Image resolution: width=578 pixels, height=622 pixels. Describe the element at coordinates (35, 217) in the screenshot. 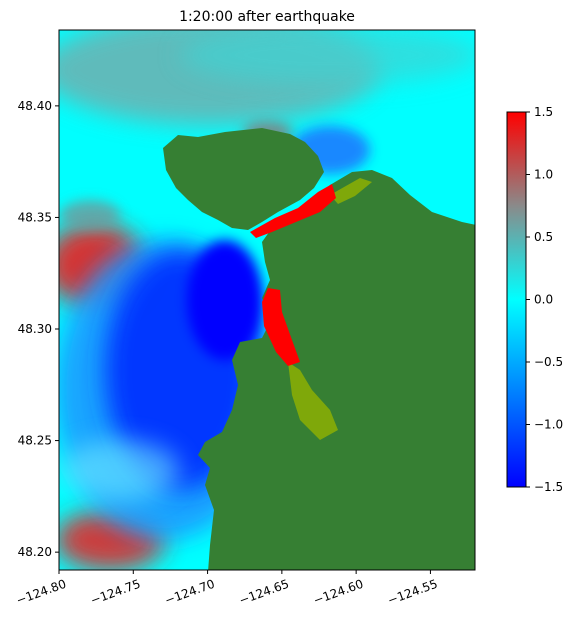

I see `y-tick-label: 48.35` at that location.